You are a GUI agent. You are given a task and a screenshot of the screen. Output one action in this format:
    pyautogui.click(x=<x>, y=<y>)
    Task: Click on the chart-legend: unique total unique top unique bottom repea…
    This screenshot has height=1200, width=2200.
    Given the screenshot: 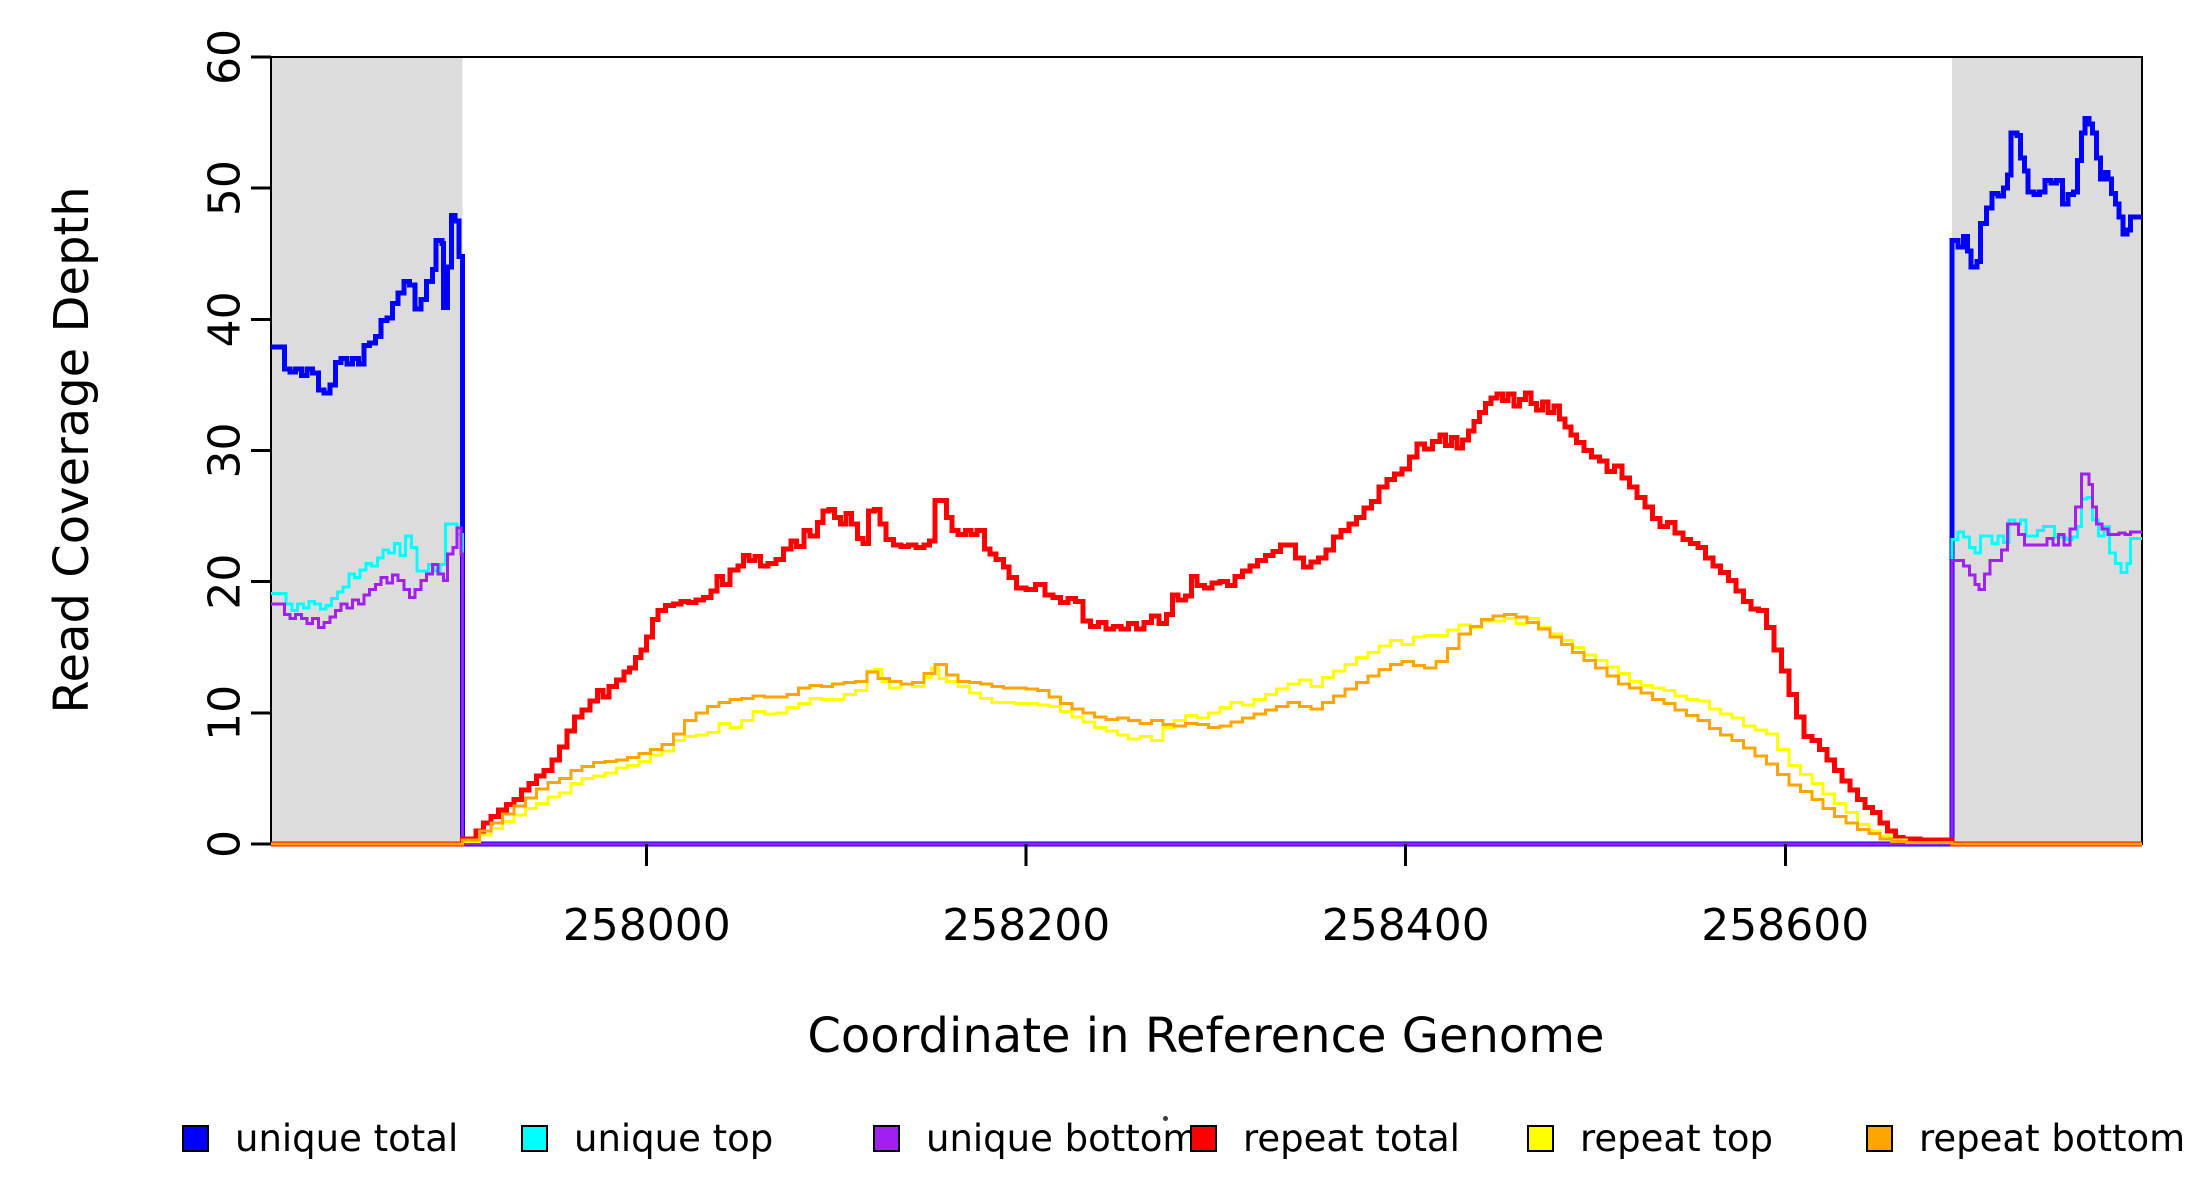 What is the action you would take?
    pyautogui.click(x=1100, y=1138)
    